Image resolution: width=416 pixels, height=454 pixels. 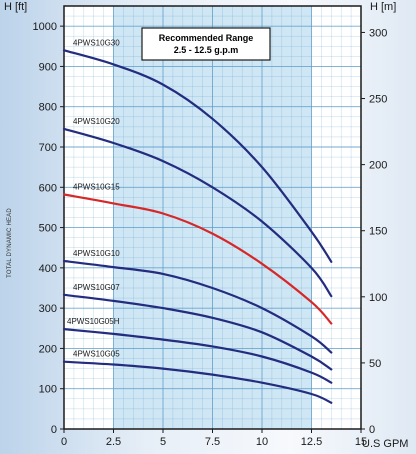 I want to click on recommended-range-line1: Recommended Range, so click(x=206, y=38).